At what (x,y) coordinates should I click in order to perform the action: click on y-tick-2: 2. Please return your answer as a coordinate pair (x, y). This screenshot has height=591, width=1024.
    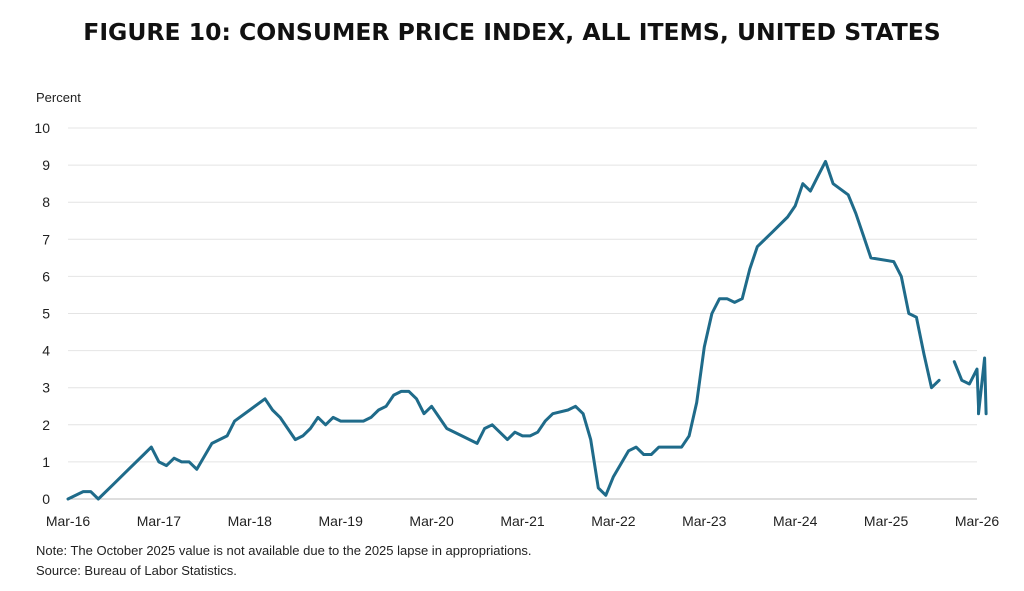
    Looking at the image, I should click on (46, 425).